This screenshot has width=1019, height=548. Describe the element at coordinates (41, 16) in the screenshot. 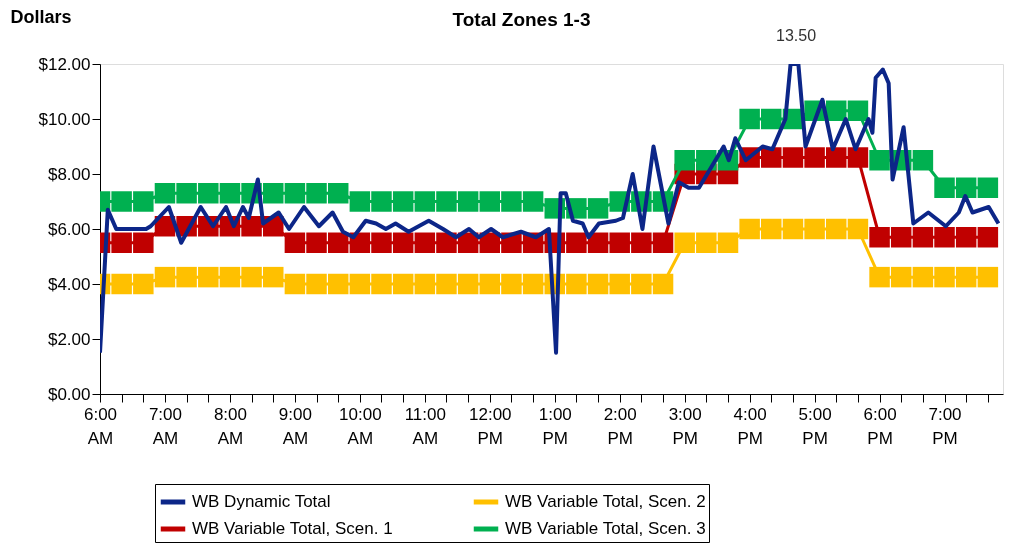

I see `y-axis-title: Dollars` at that location.